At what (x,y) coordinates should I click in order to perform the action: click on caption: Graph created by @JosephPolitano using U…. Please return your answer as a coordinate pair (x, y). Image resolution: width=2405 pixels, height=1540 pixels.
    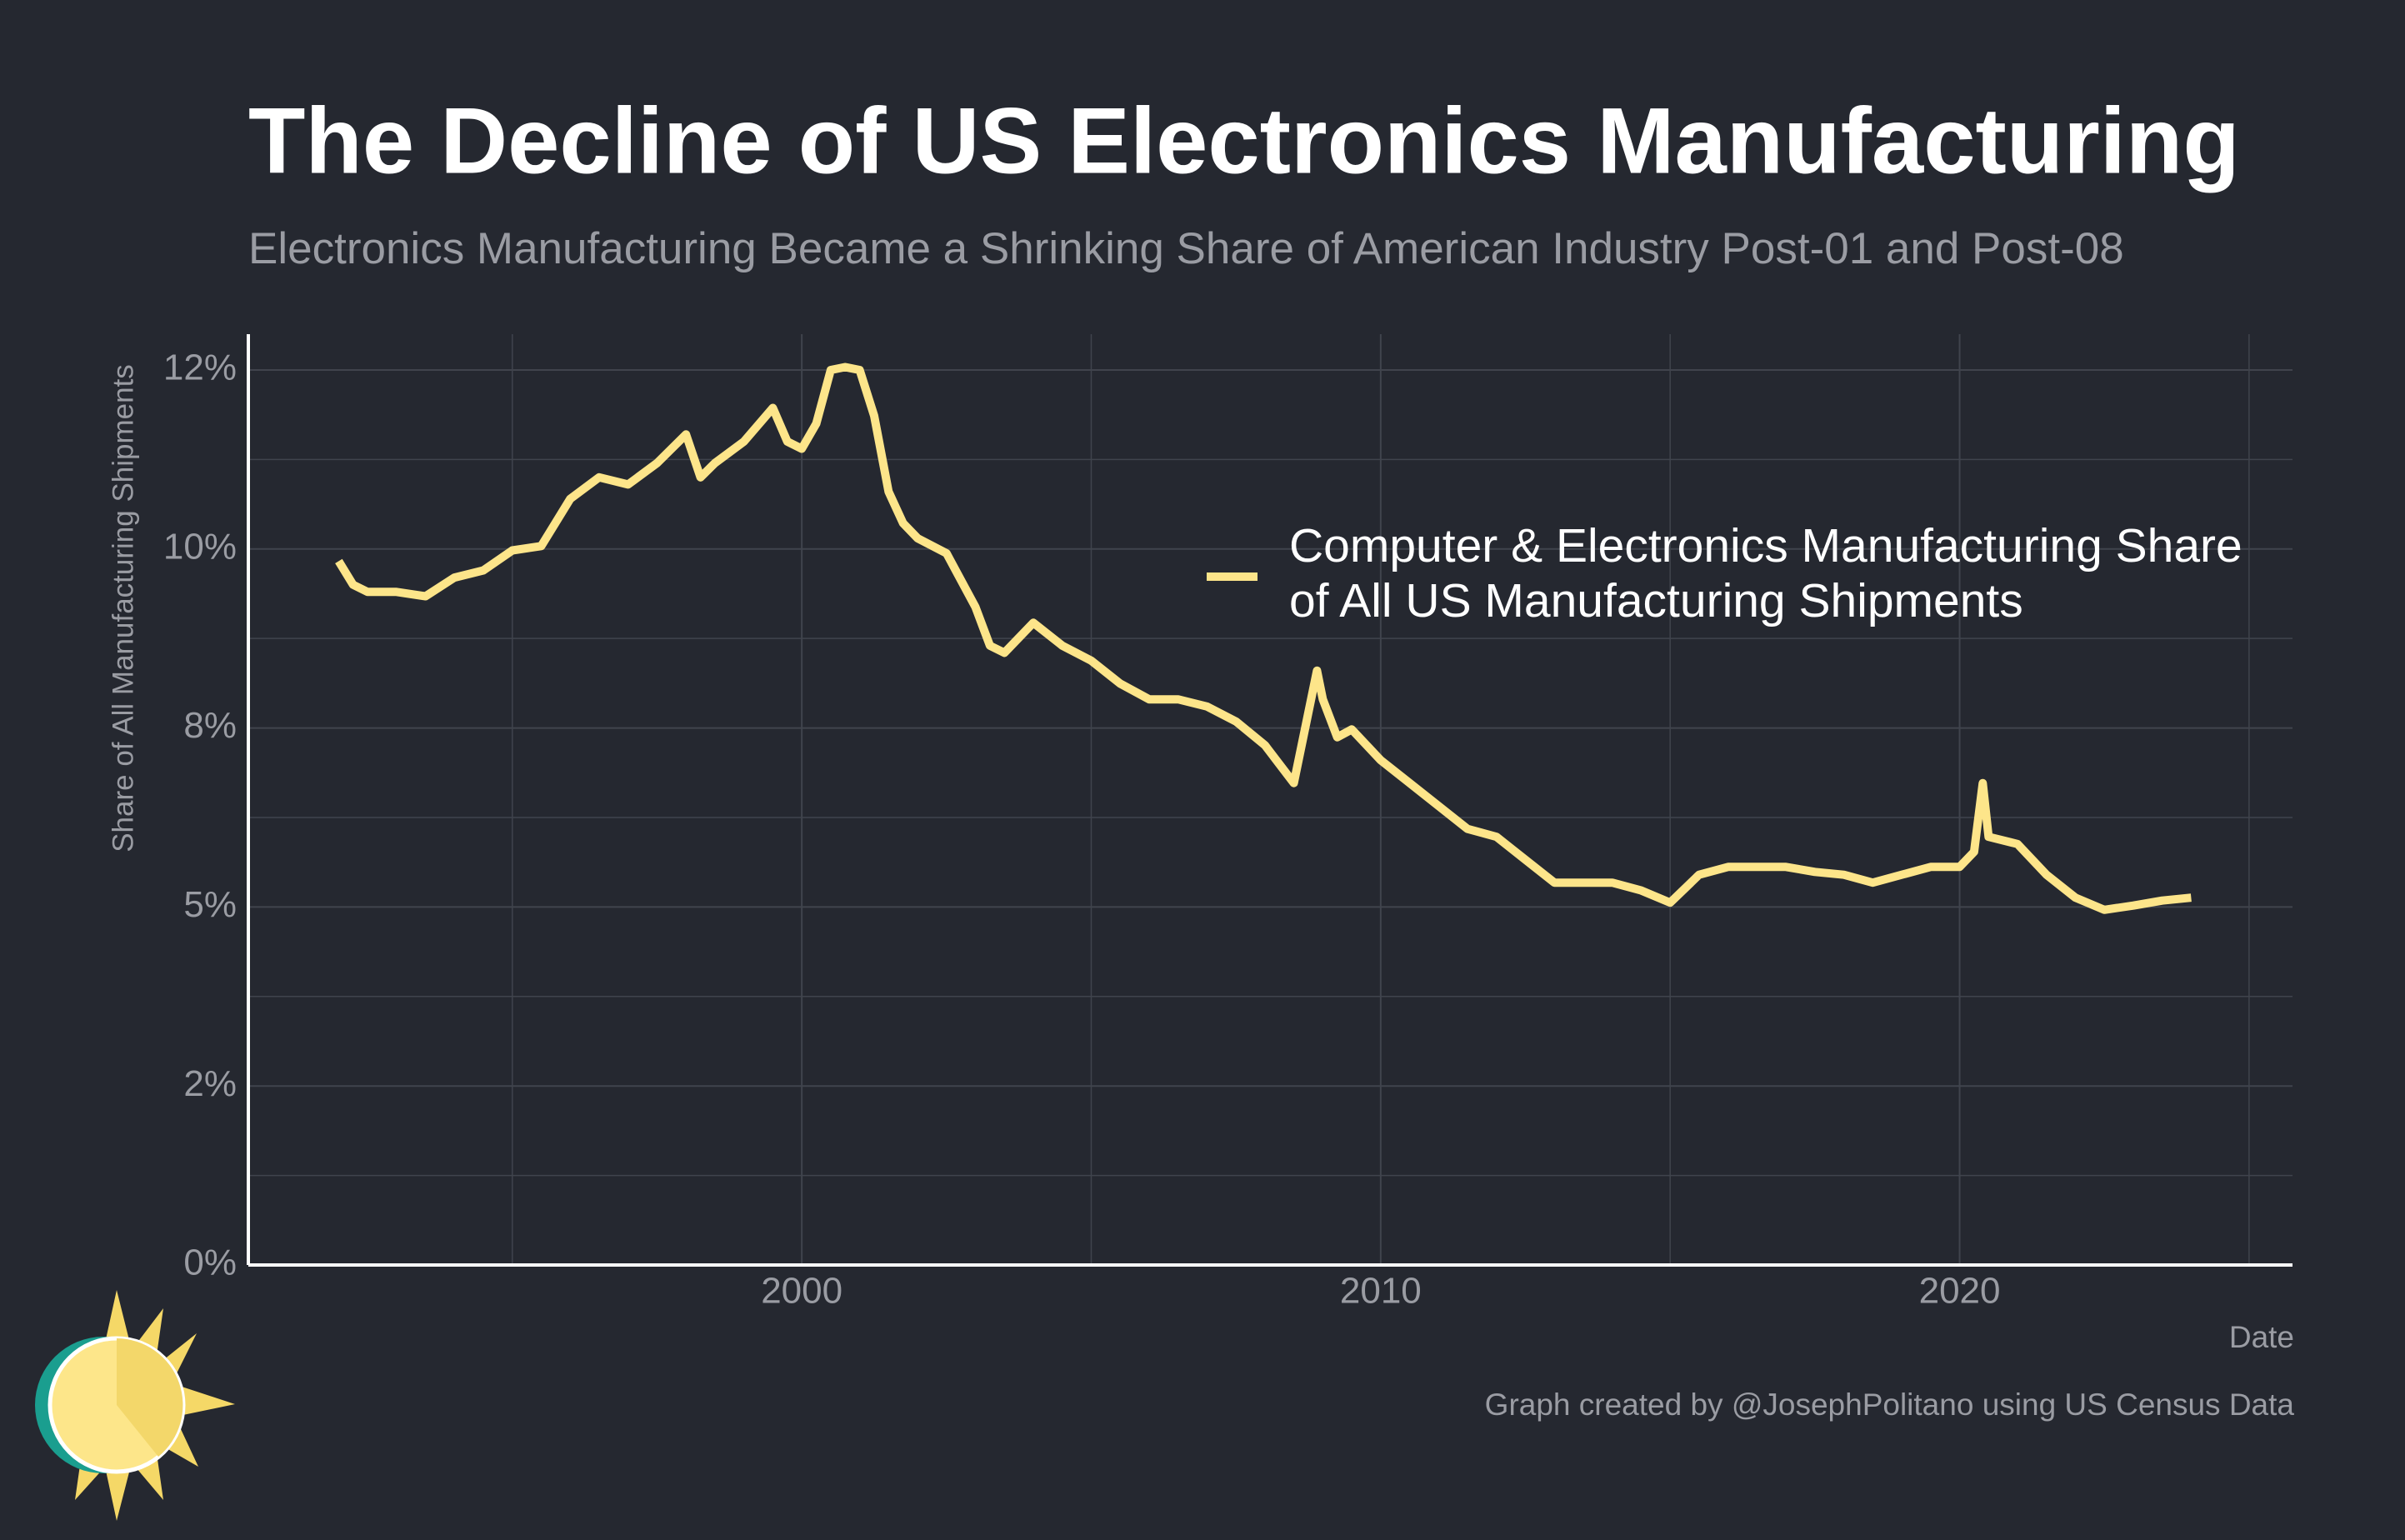
    Looking at the image, I should click on (1890, 1405).